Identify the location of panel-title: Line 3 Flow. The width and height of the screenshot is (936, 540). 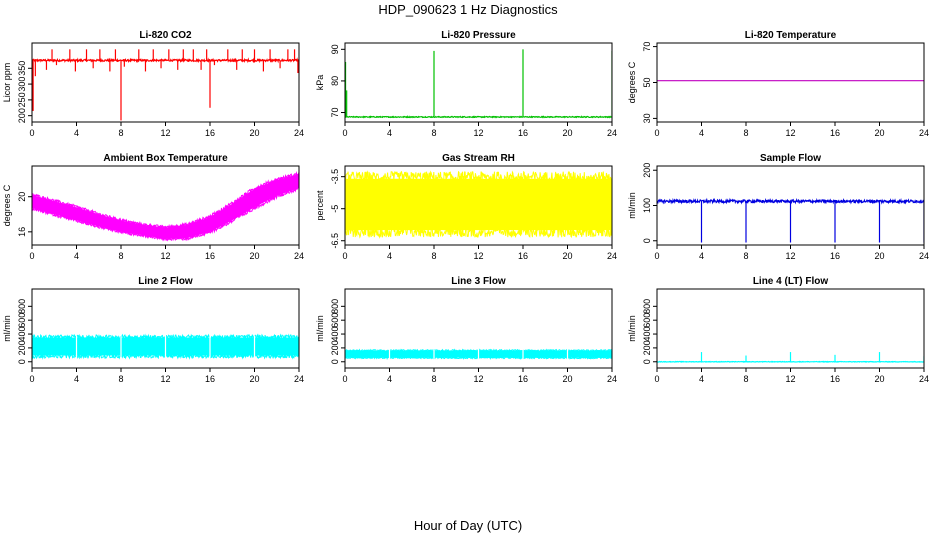
(478, 281).